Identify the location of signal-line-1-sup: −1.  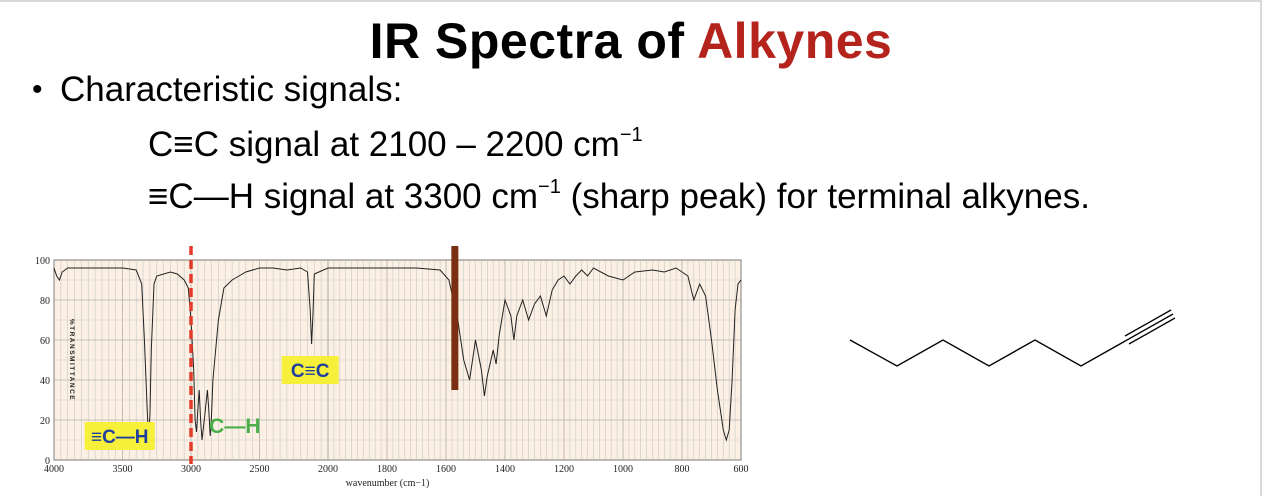
(631, 135).